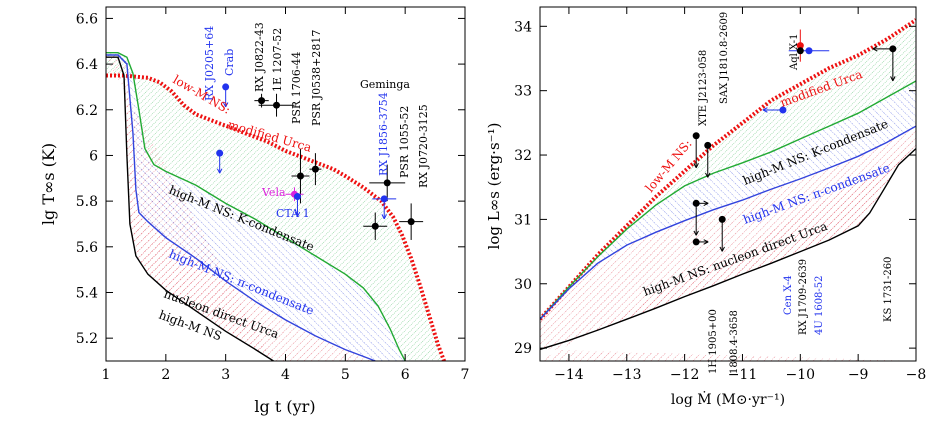 The width and height of the screenshot is (926, 445). Describe the element at coordinates (277, 60) in the screenshot. I see `label-1e-1207: 1E 1207-52` at that location.